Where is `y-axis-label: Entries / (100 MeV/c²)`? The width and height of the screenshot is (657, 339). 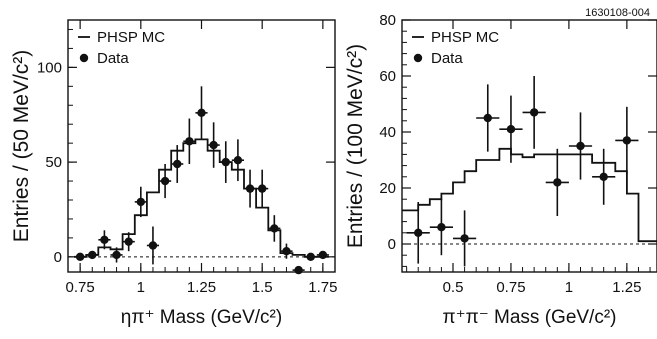
y-axis-label: Entries / (100 MeV/c²) is located at coordinates (355, 146).